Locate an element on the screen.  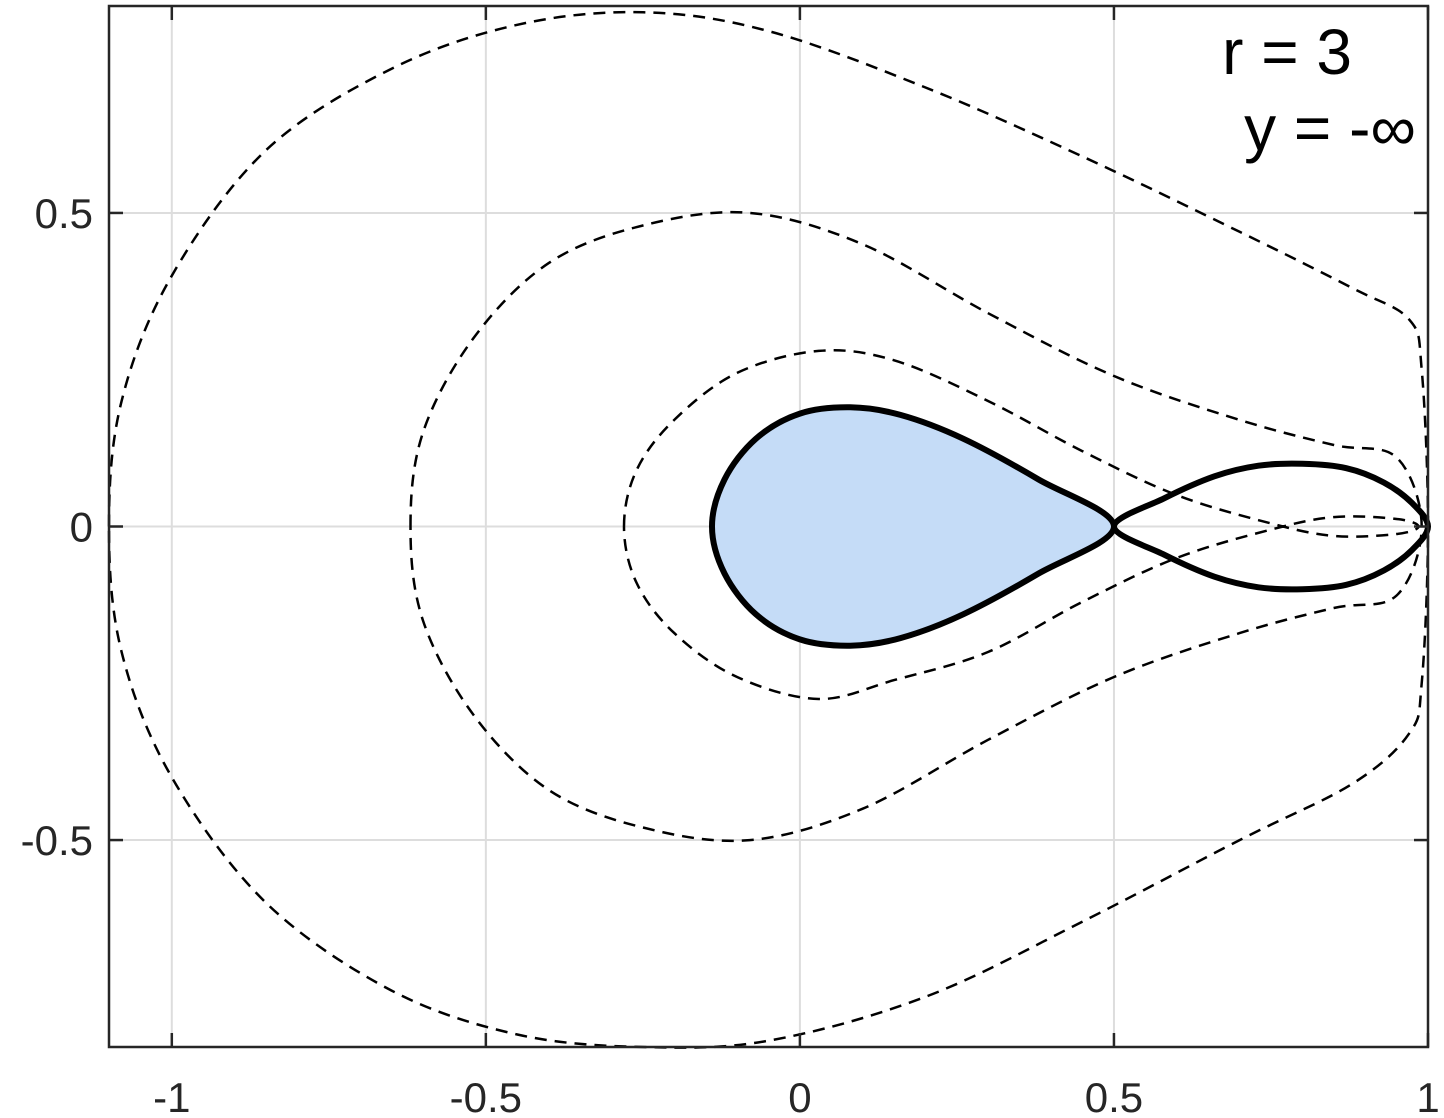
y-tick-label-0: -0.5 is located at coordinates (57, 840).